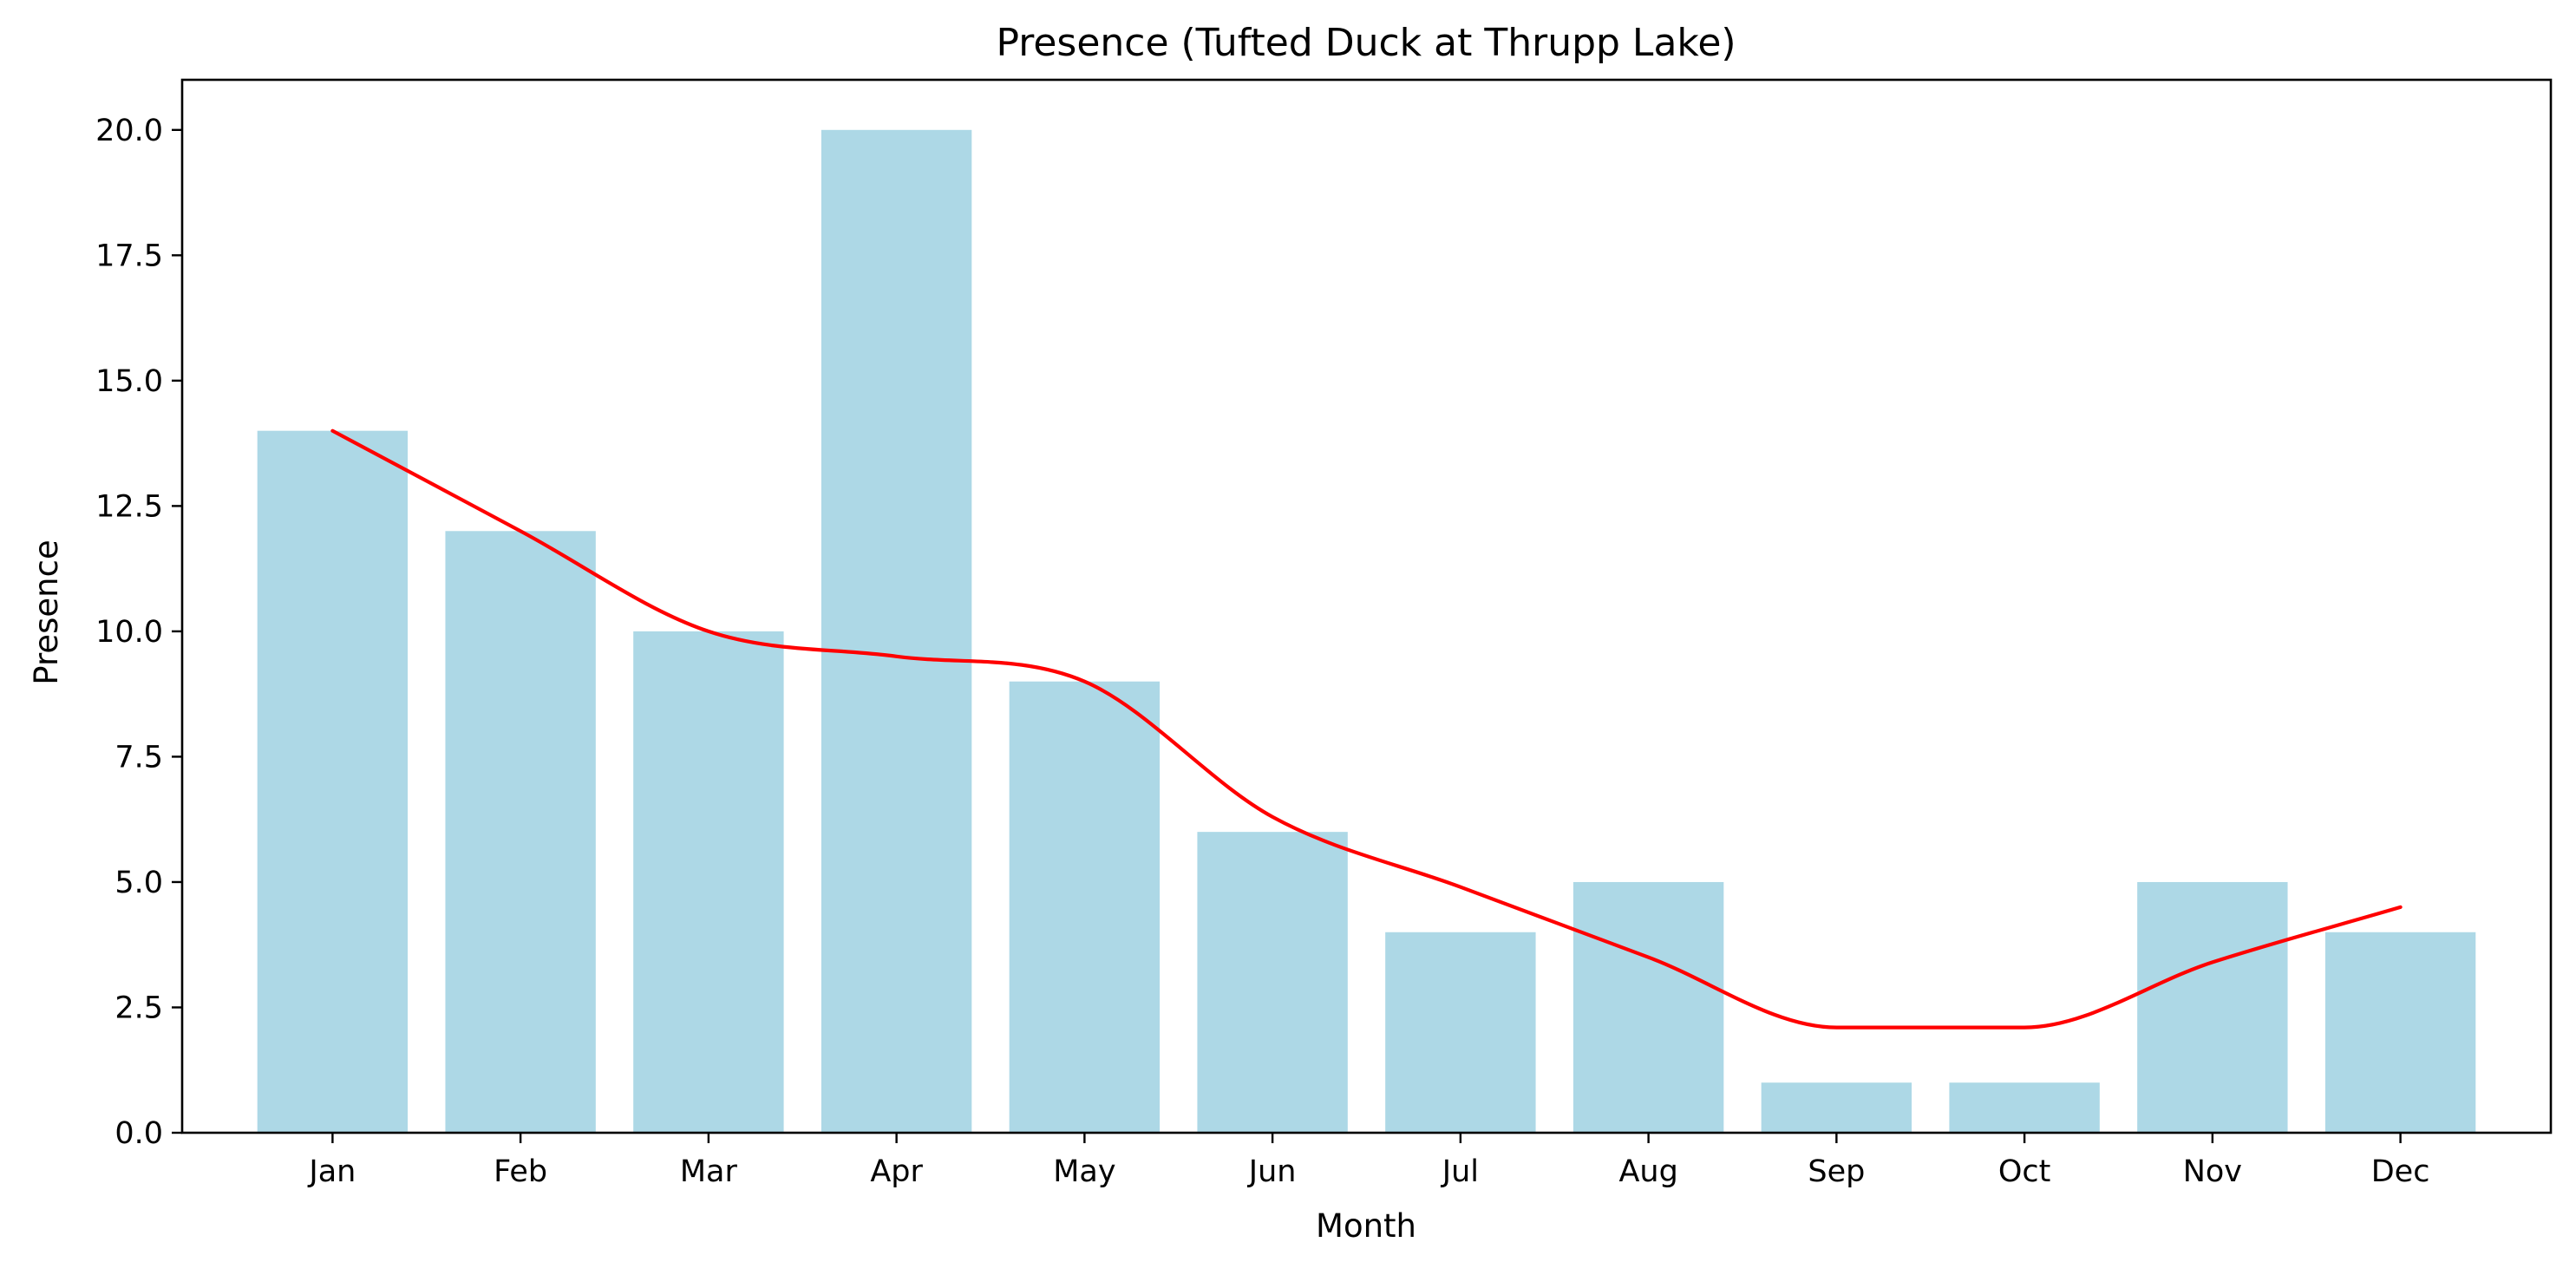 The height and width of the screenshot is (1275, 2576). I want to click on x-tick-label-oct: Oct, so click(2024, 1171).